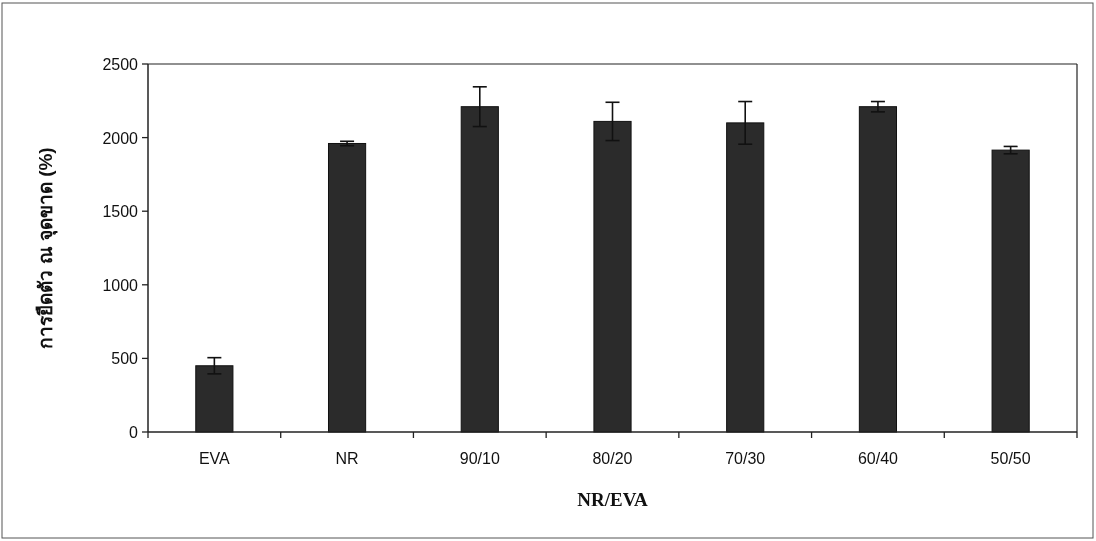 The height and width of the screenshot is (541, 1096). What do you see at coordinates (120, 138) in the screenshot?
I see `y-tick-label: 2000` at bounding box center [120, 138].